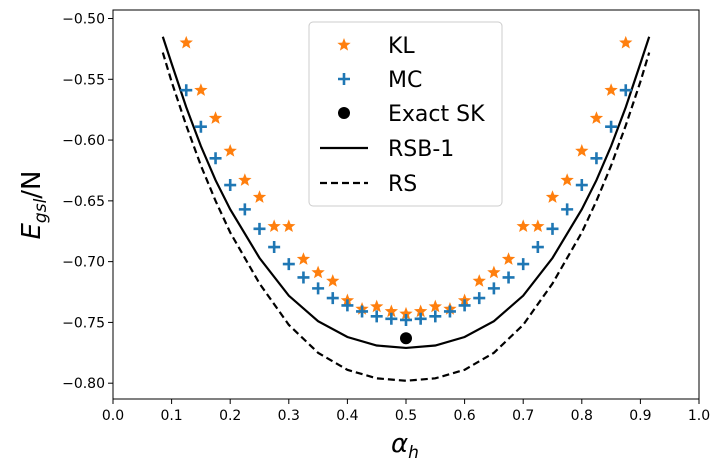  What do you see at coordinates (380, 80) in the screenshot?
I see `legend-item-mc: MC` at bounding box center [380, 80].